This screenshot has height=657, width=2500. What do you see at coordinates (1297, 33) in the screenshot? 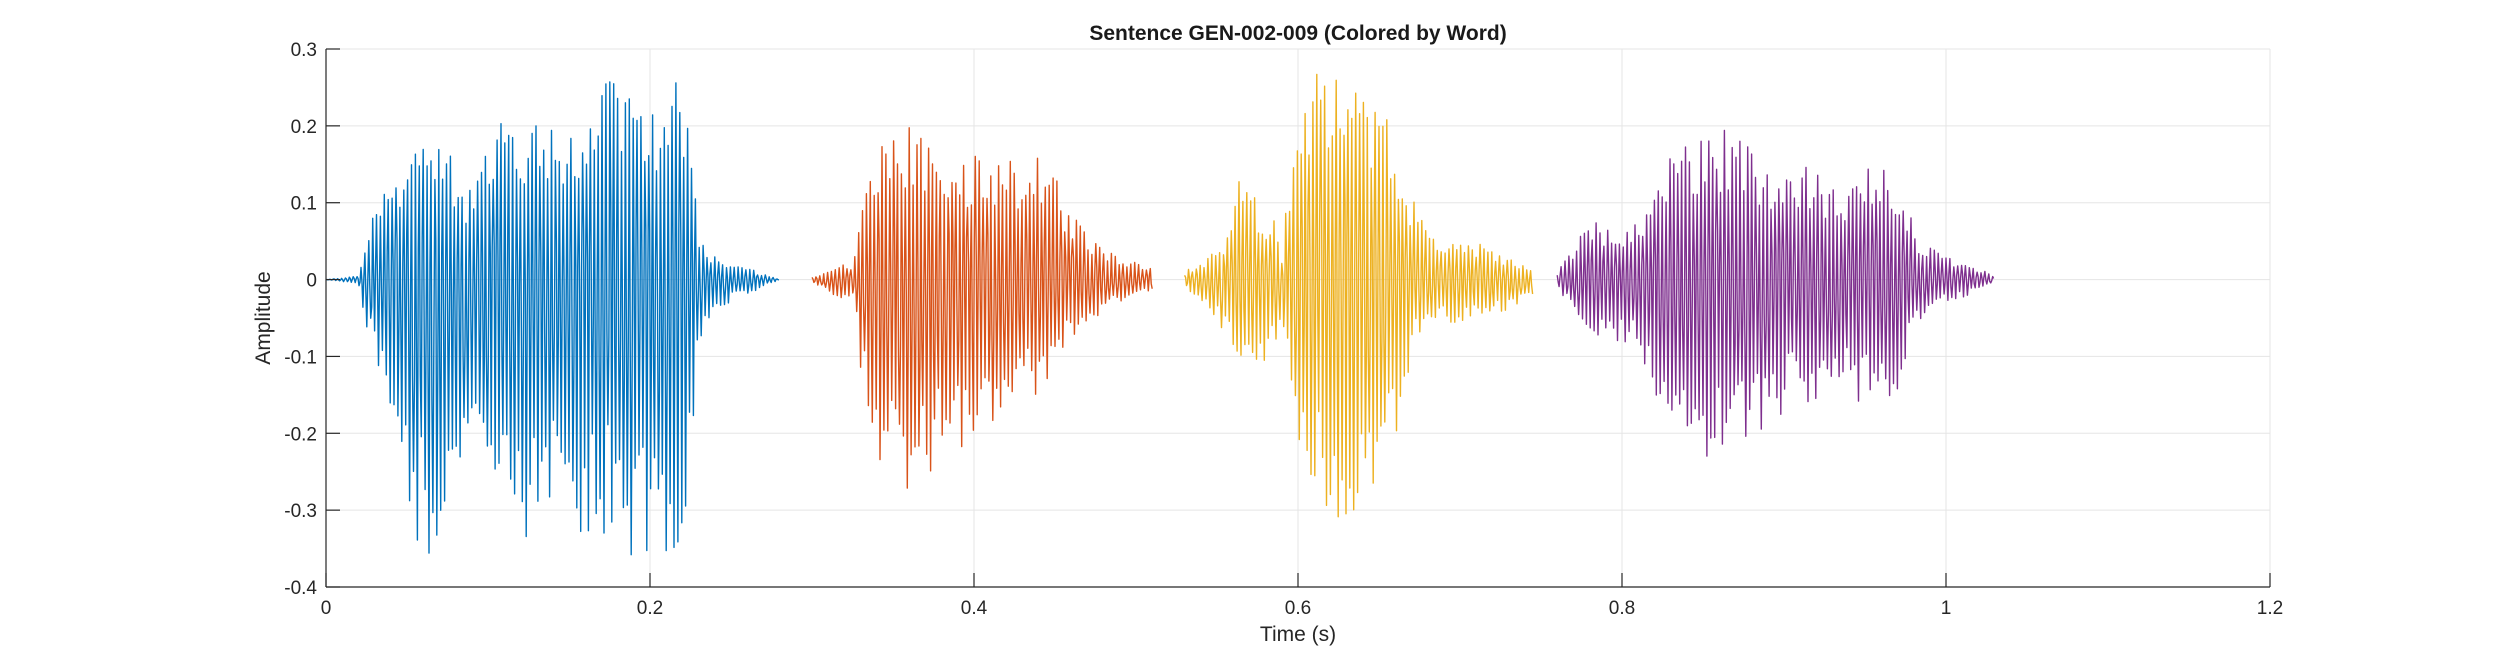
I see `chart-title: Sentence GEN-002-009 (Colored by Word)` at bounding box center [1297, 33].